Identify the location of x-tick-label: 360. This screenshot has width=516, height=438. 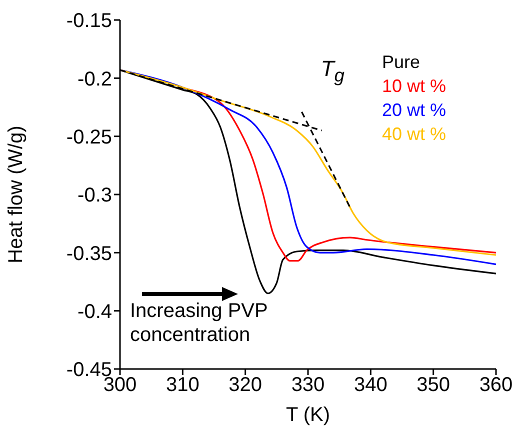
(496, 385).